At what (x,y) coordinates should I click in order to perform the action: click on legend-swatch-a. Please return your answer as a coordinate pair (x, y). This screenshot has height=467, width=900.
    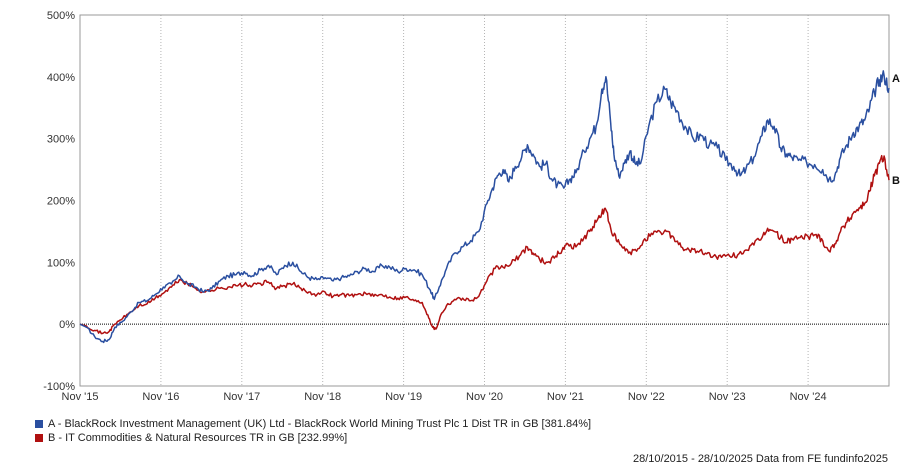
    Looking at the image, I should click on (39, 424).